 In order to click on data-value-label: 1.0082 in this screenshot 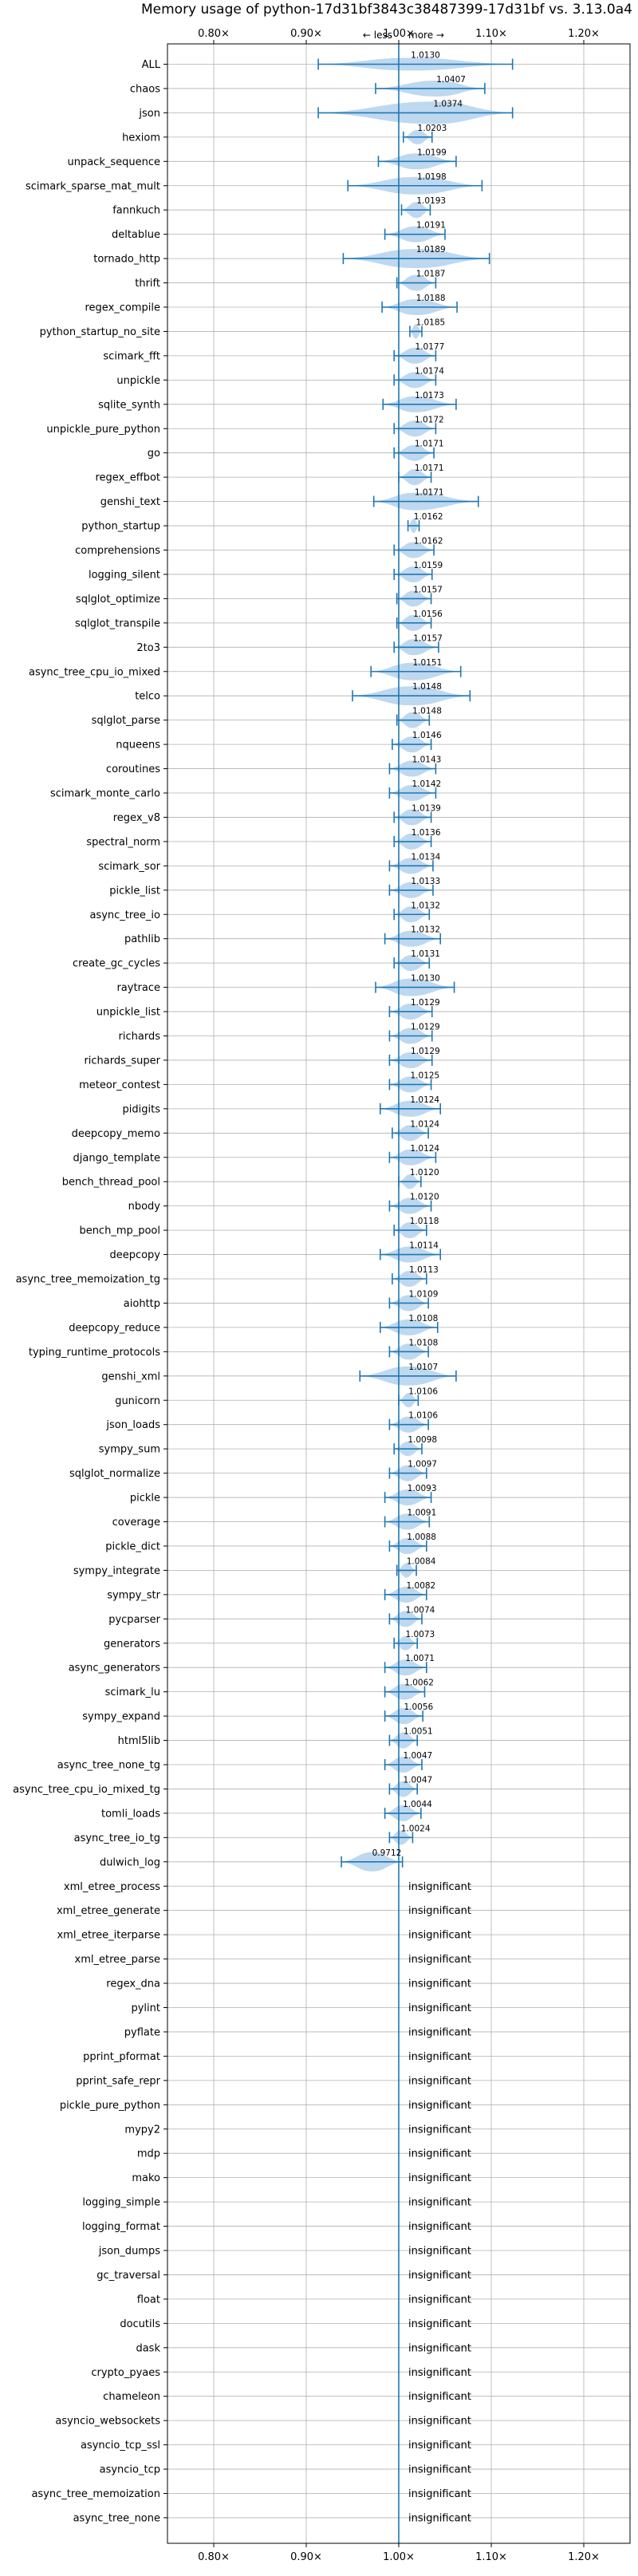, I will do `click(421, 1586)`.